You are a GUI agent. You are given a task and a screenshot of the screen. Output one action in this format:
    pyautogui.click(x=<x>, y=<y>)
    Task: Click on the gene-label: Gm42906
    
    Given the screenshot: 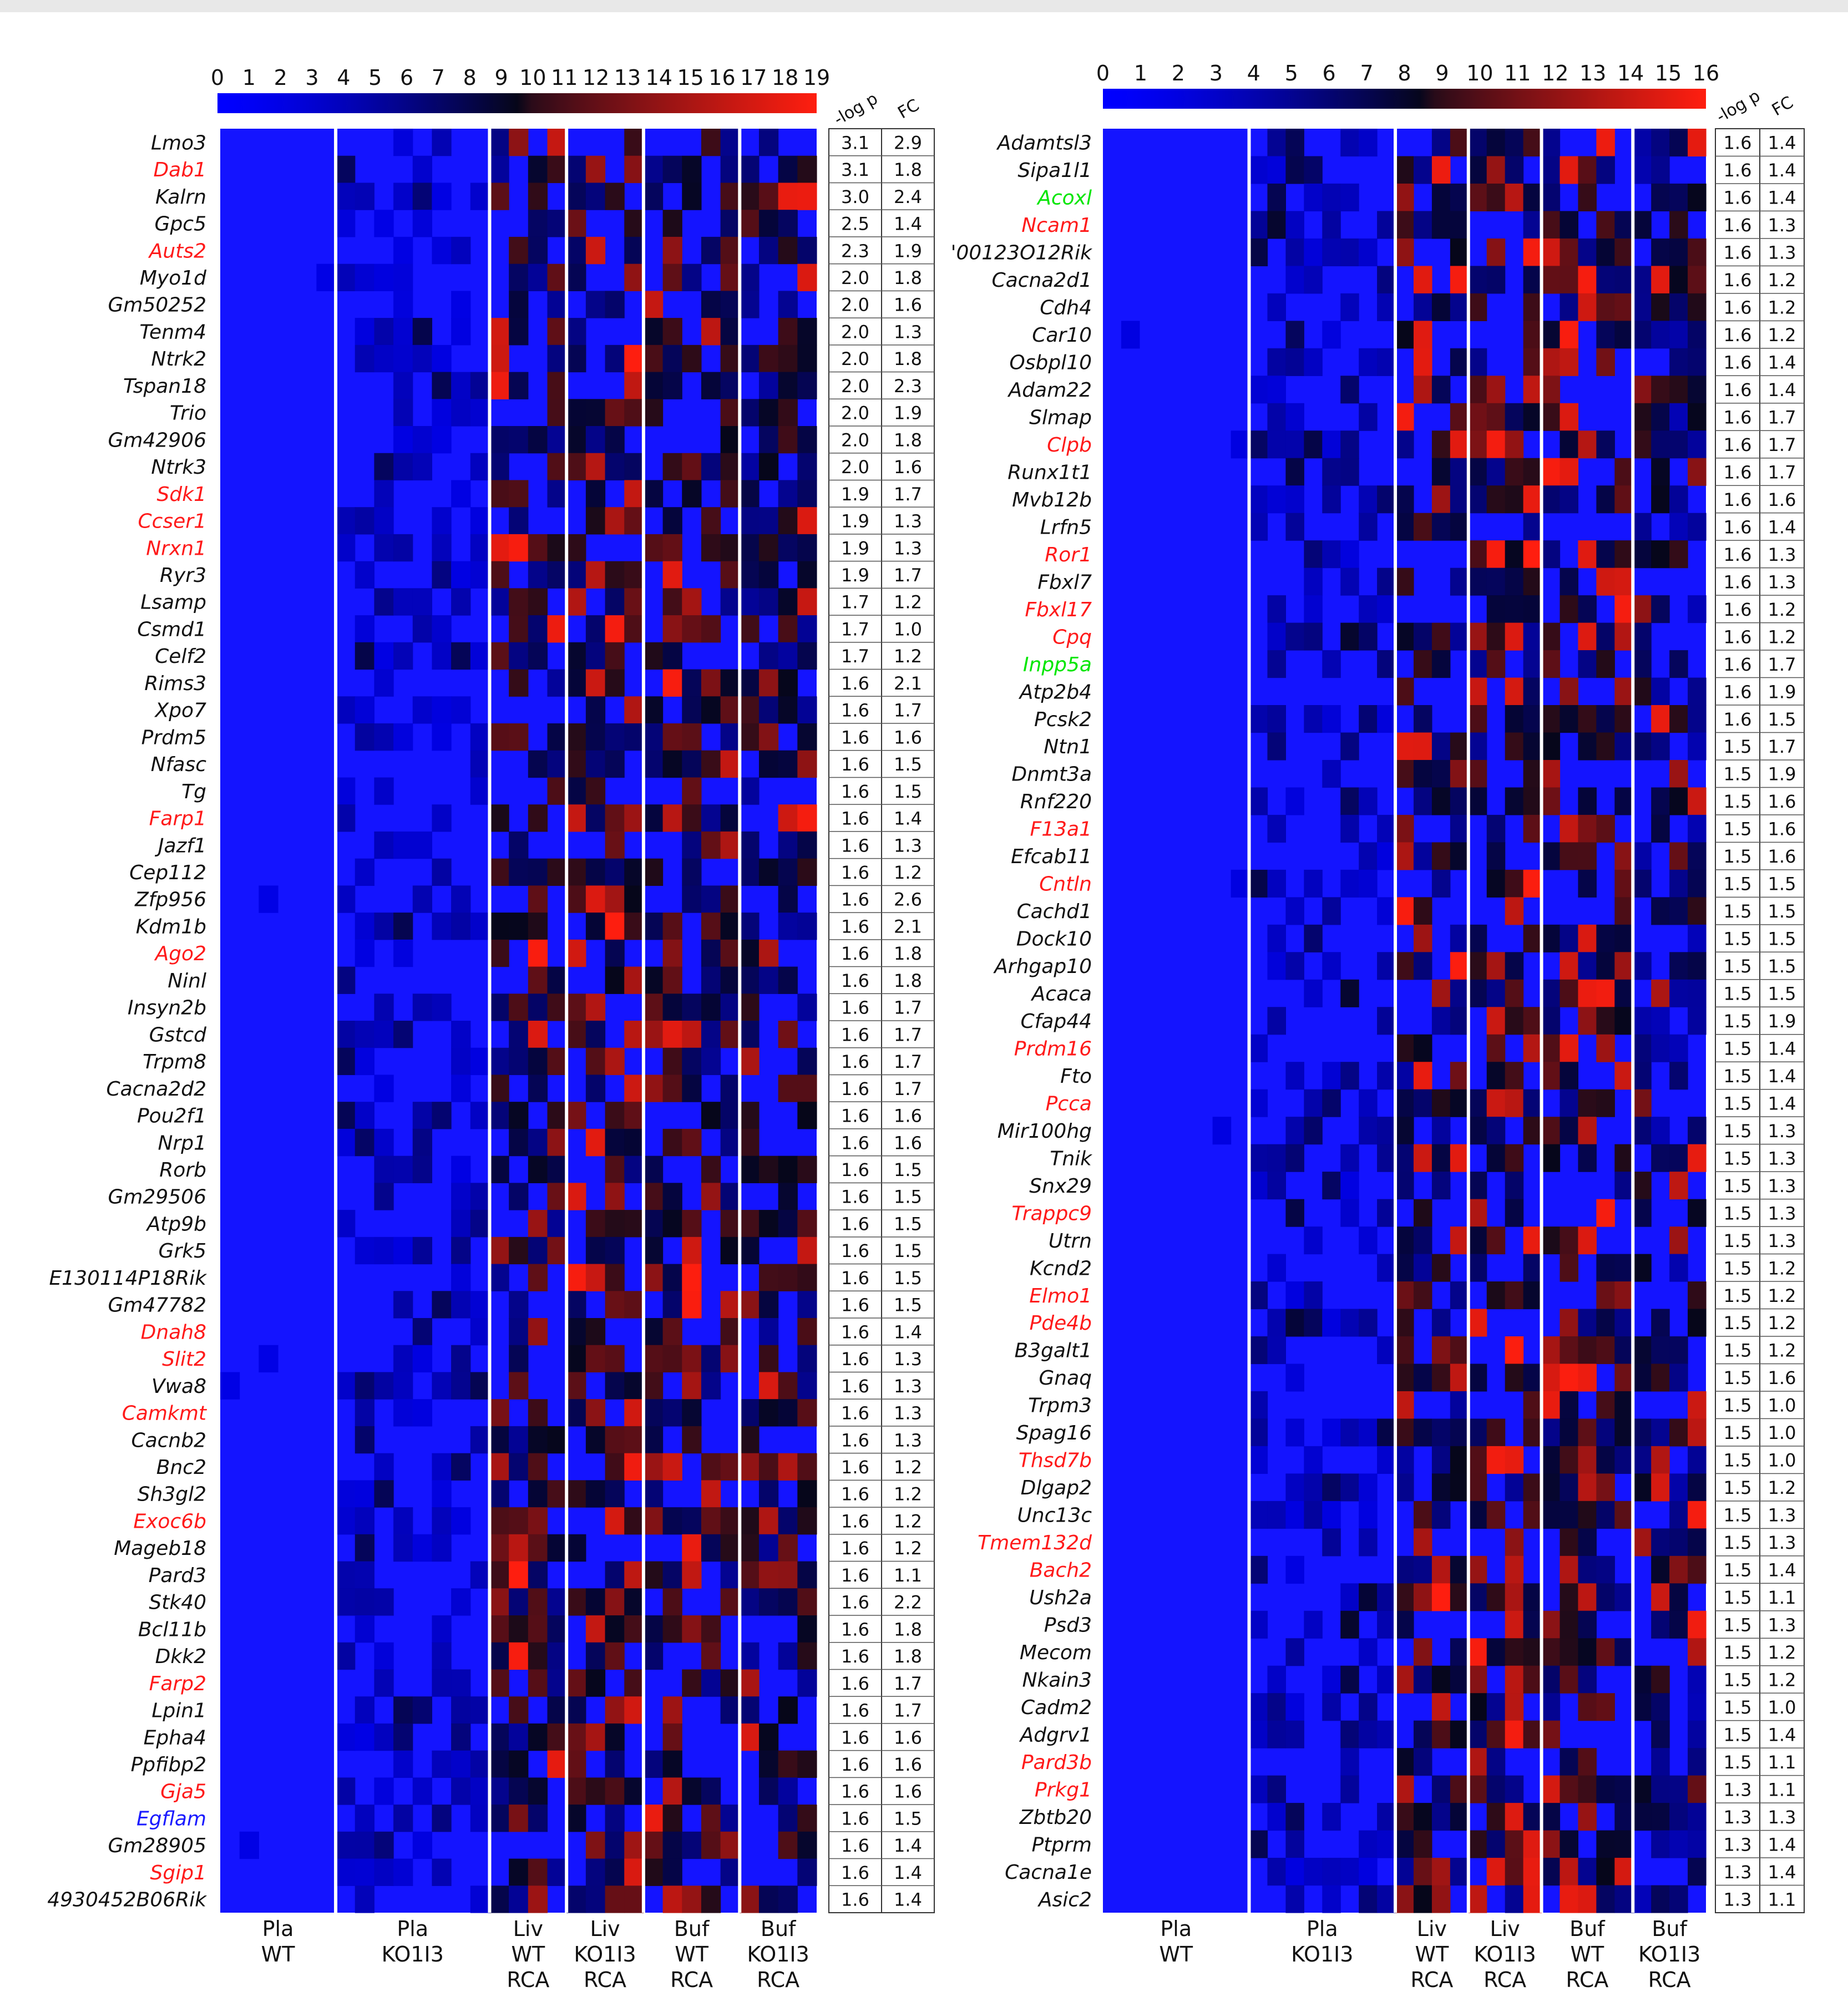 What is the action you would take?
    pyautogui.click(x=158, y=441)
    